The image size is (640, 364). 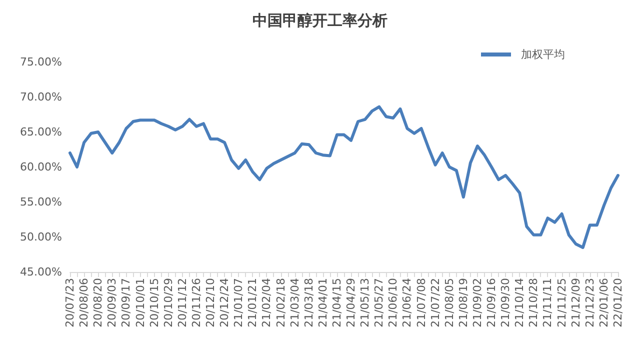 I want to click on x-tick-label: 21/01/21, so click(x=253, y=303).